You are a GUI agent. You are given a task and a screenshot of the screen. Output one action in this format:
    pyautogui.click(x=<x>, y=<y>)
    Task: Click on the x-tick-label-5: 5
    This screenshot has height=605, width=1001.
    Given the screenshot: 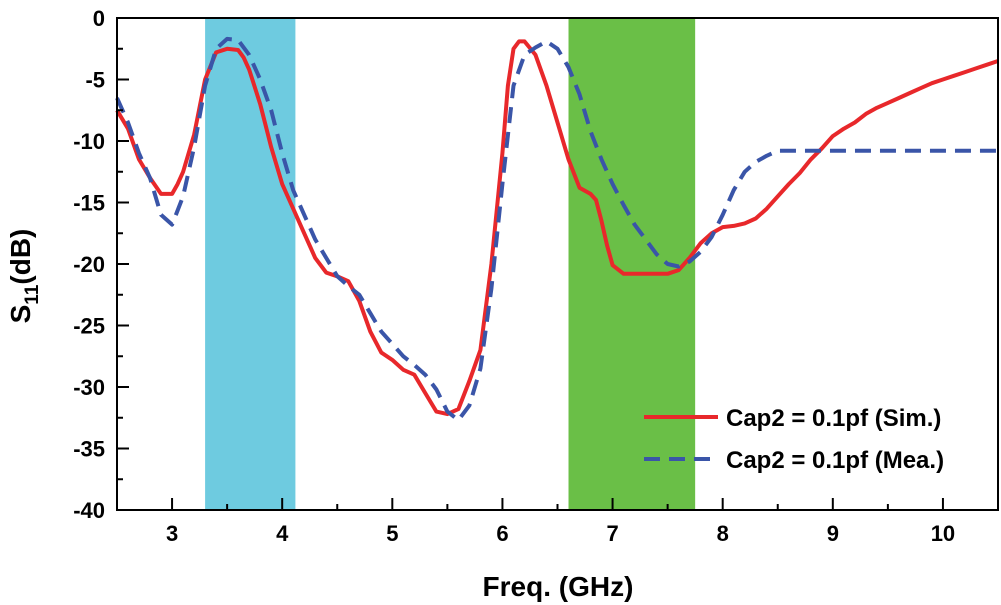 What is the action you would take?
    pyautogui.click(x=392, y=533)
    